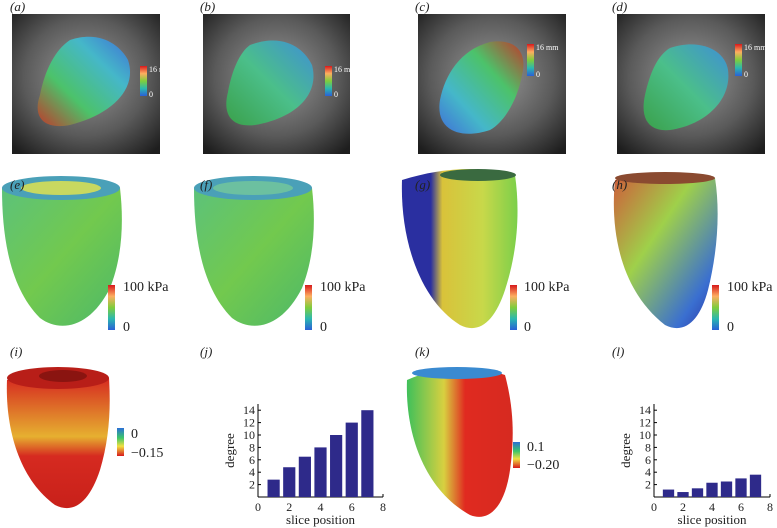  I want to click on panel-label: (b), so click(207, 7).